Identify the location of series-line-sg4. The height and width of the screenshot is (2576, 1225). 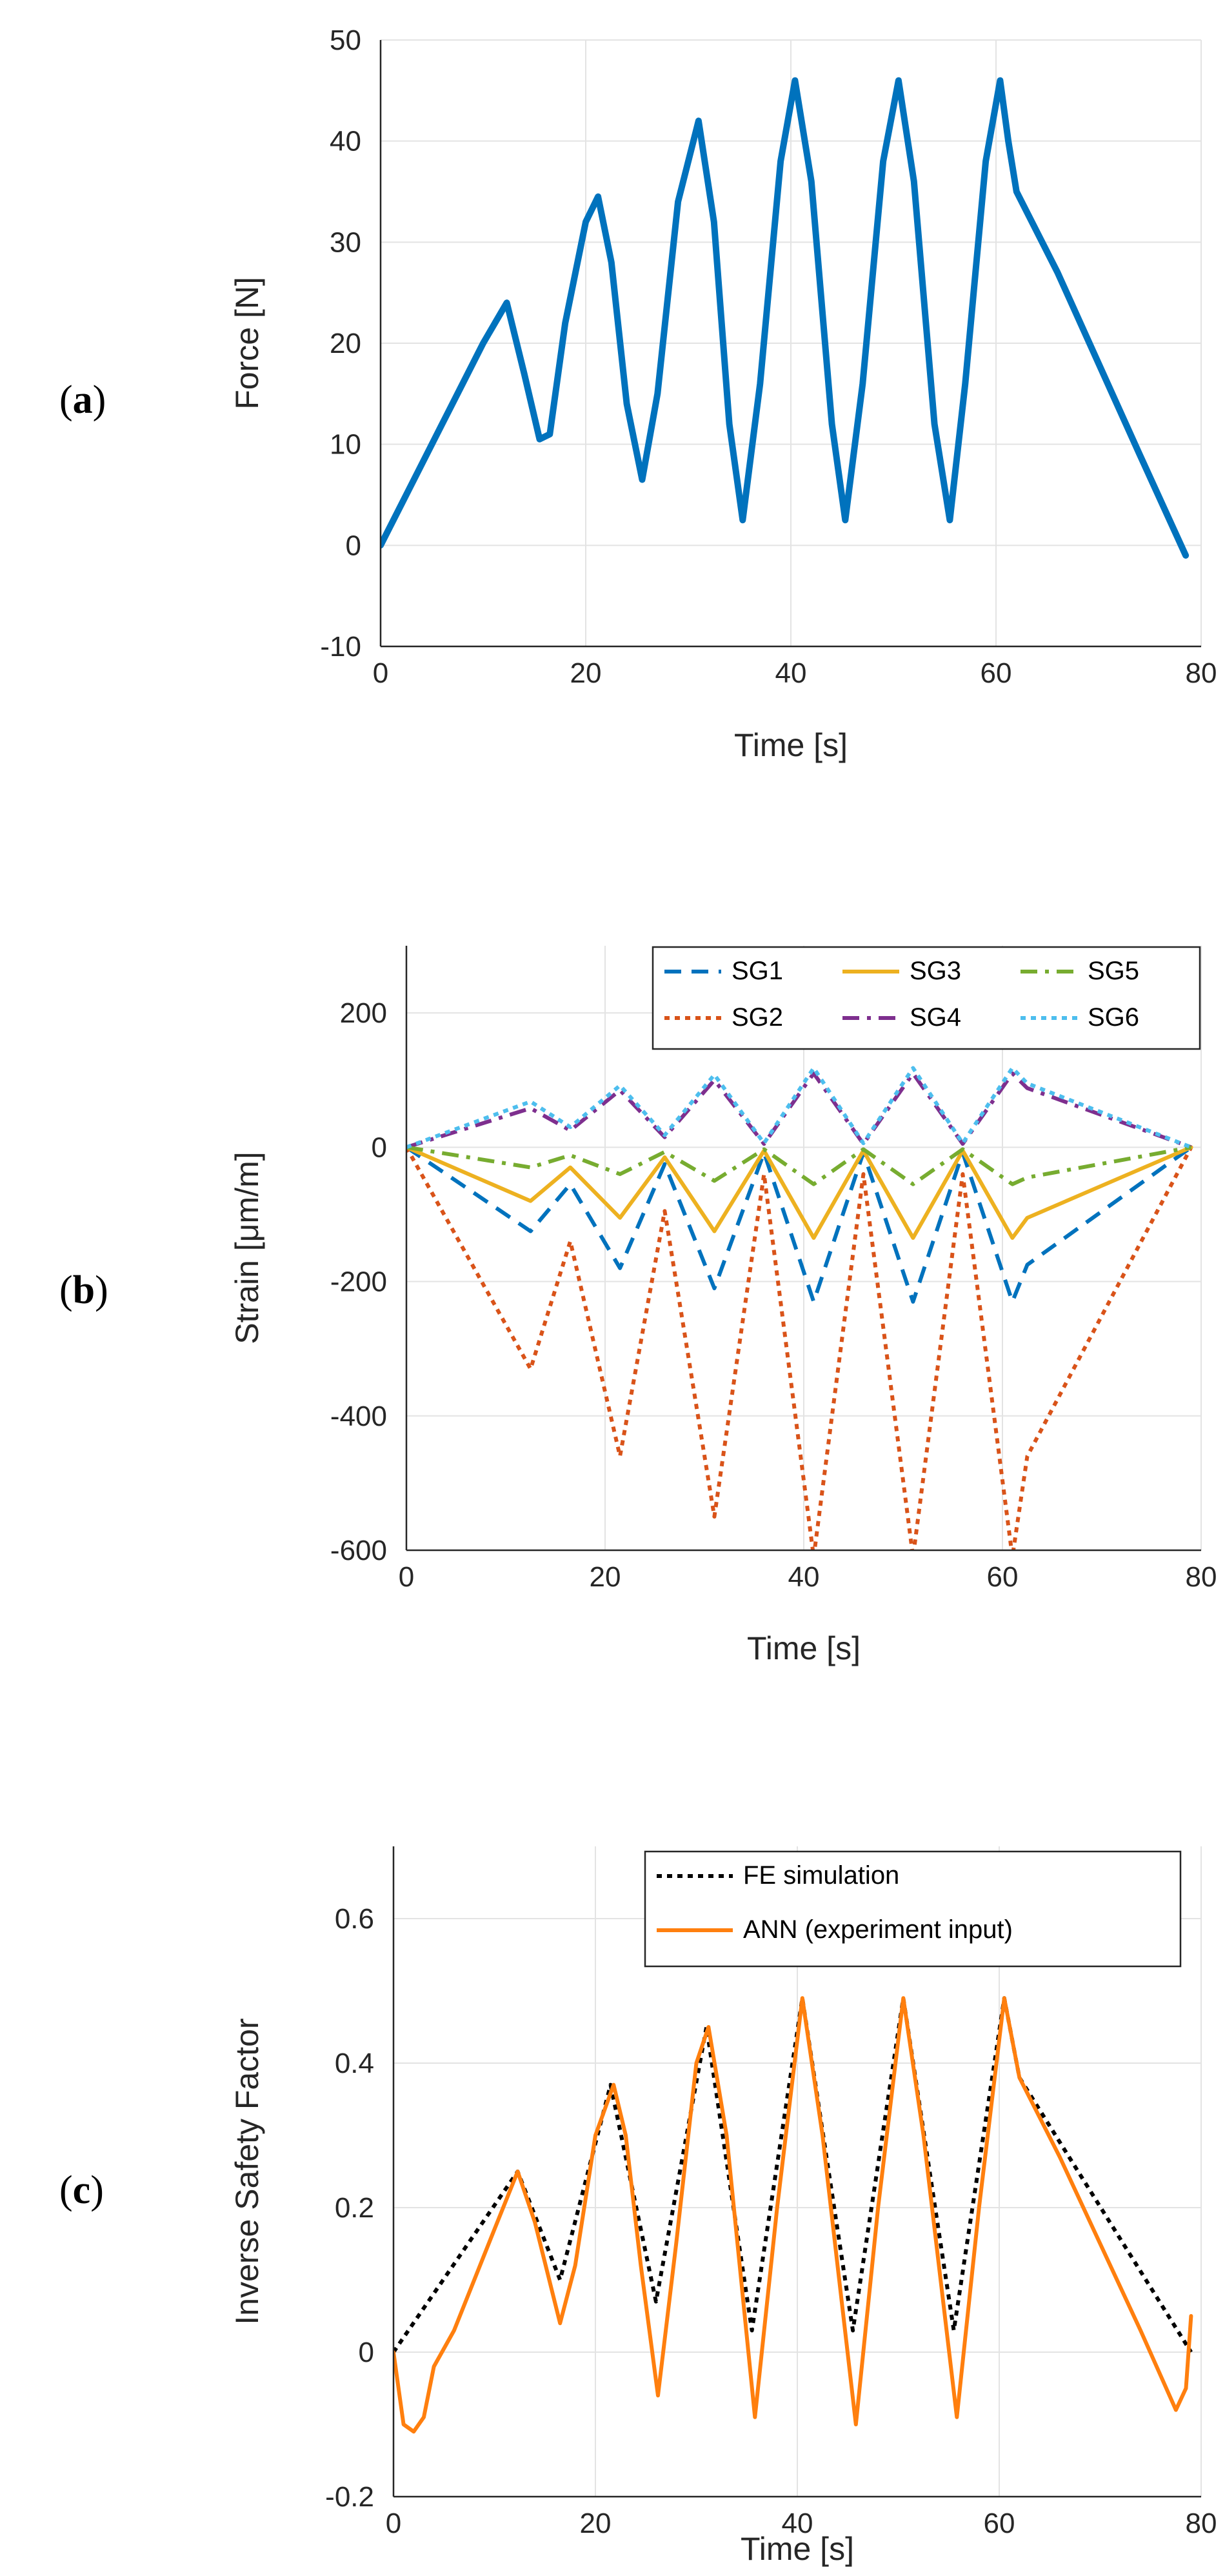
(799, 1110).